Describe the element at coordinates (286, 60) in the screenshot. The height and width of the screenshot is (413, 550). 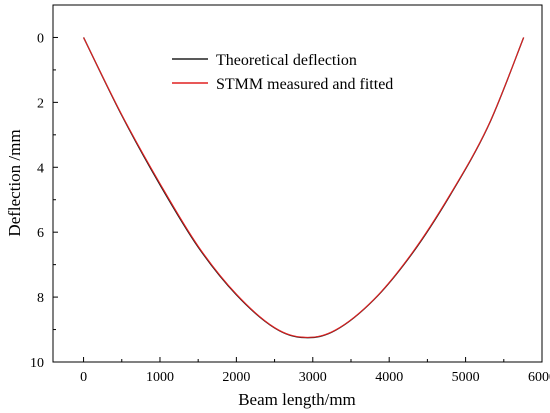
I see `legend-label-theoretical: Theoretical deflection` at that location.